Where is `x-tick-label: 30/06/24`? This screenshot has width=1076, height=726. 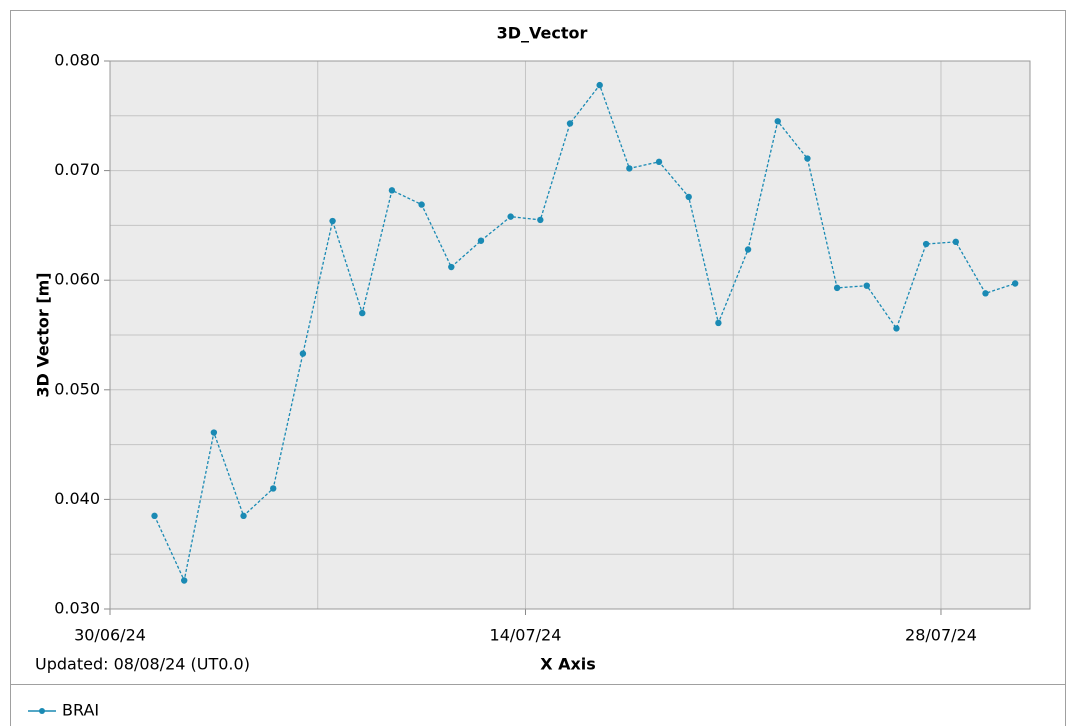
x-tick-label: 30/06/24 is located at coordinates (110, 635).